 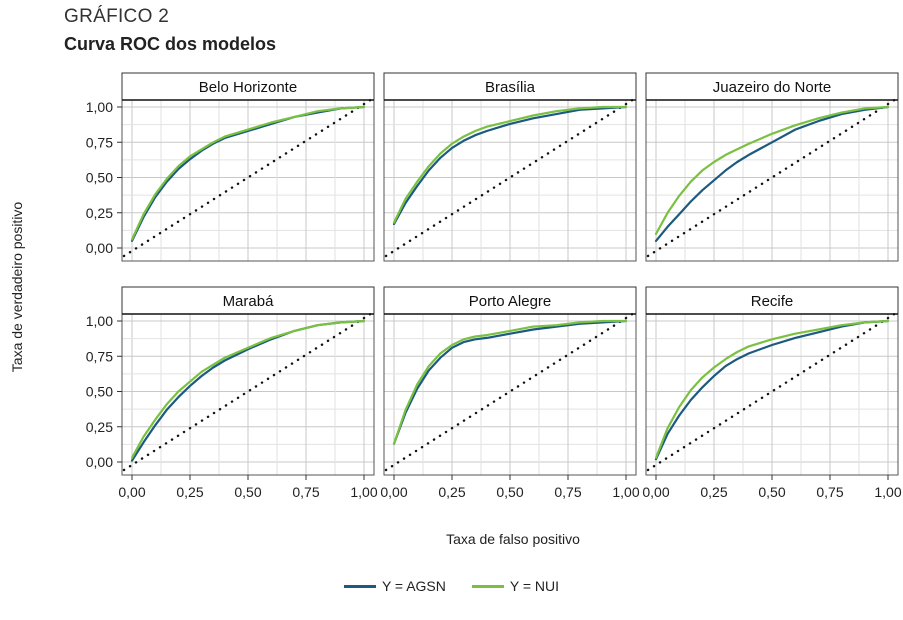 What do you see at coordinates (510, 301) in the screenshot?
I see `facet-title-porto-alegre: Porto Alegre` at bounding box center [510, 301].